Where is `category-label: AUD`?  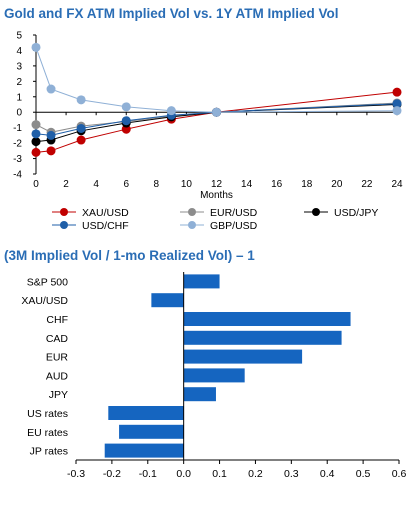 category-label: AUD is located at coordinates (57, 376).